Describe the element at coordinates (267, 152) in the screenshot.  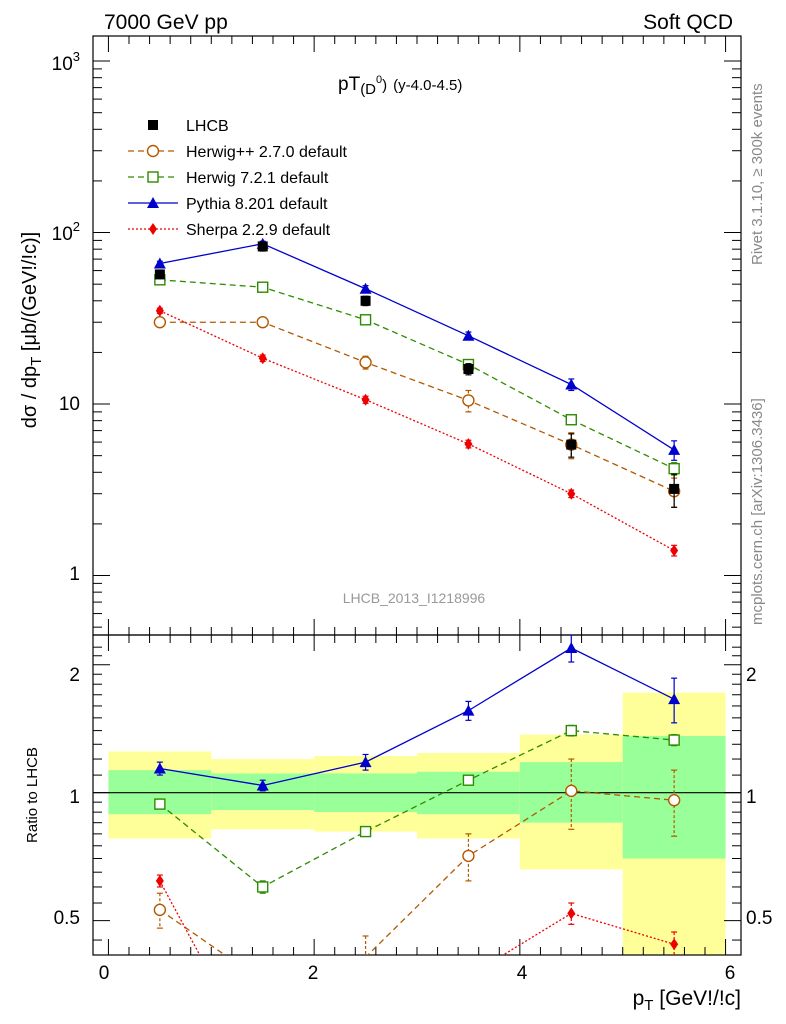
I see `legend-label: Herwig++ 2.7.0 default` at that location.